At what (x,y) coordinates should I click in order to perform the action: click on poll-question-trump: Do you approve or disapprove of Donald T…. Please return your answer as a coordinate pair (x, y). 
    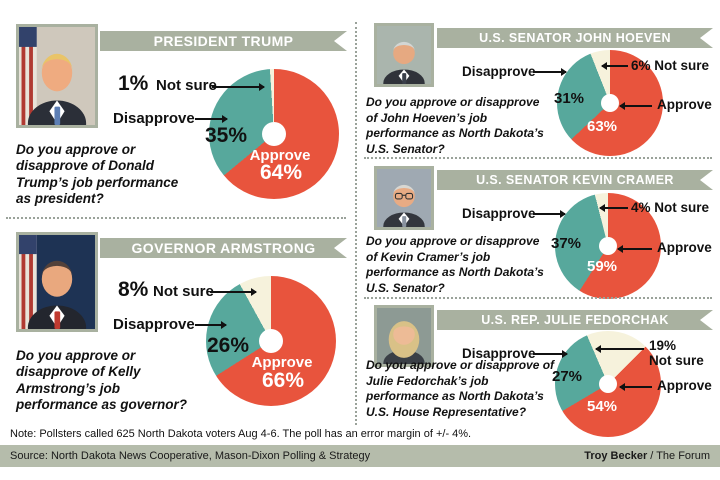
    Looking at the image, I should click on (97, 174).